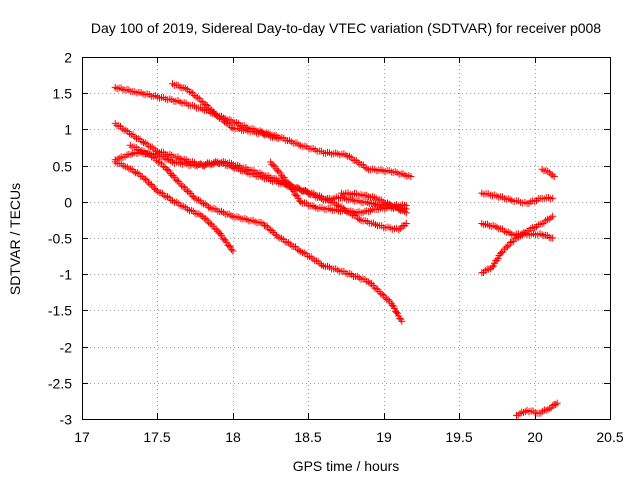  What do you see at coordinates (82, 437) in the screenshot?
I see `x-tick-label: 17` at bounding box center [82, 437].